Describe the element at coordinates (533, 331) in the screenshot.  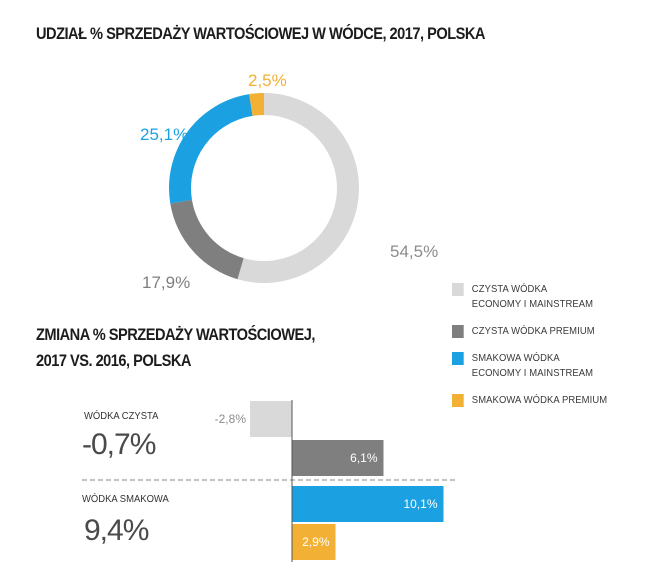
I see `legend-label: CZYSTA WÓDKA PREMIUM` at that location.